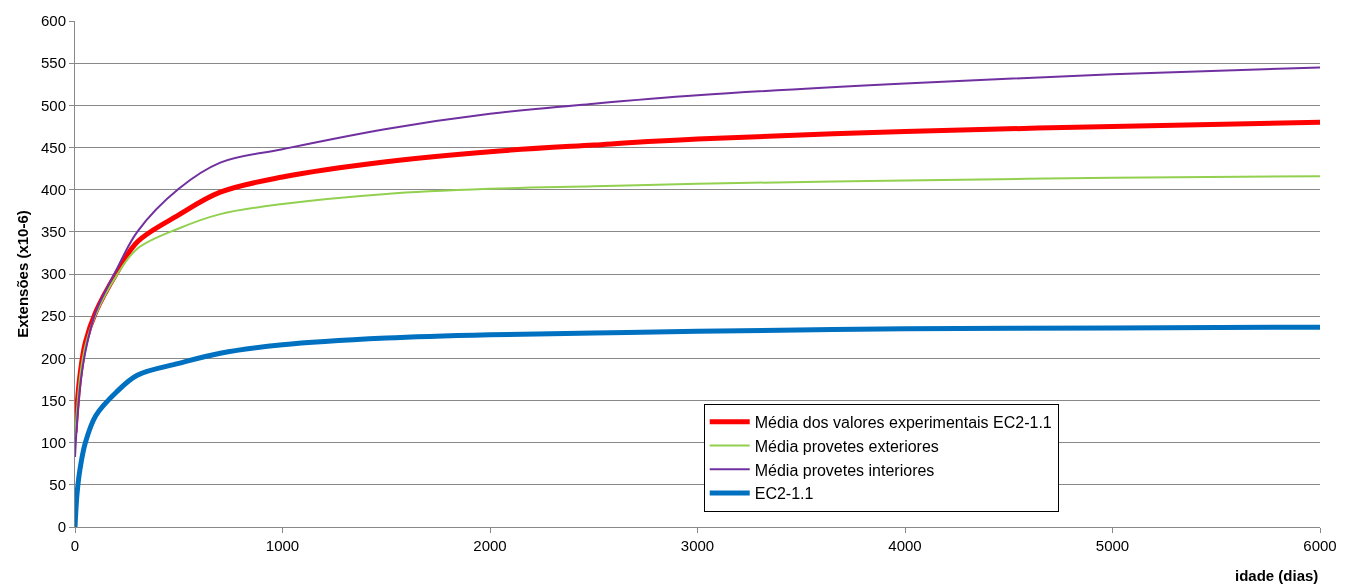  What do you see at coordinates (282, 545) in the screenshot?
I see `x-tick-label: 1000` at bounding box center [282, 545].